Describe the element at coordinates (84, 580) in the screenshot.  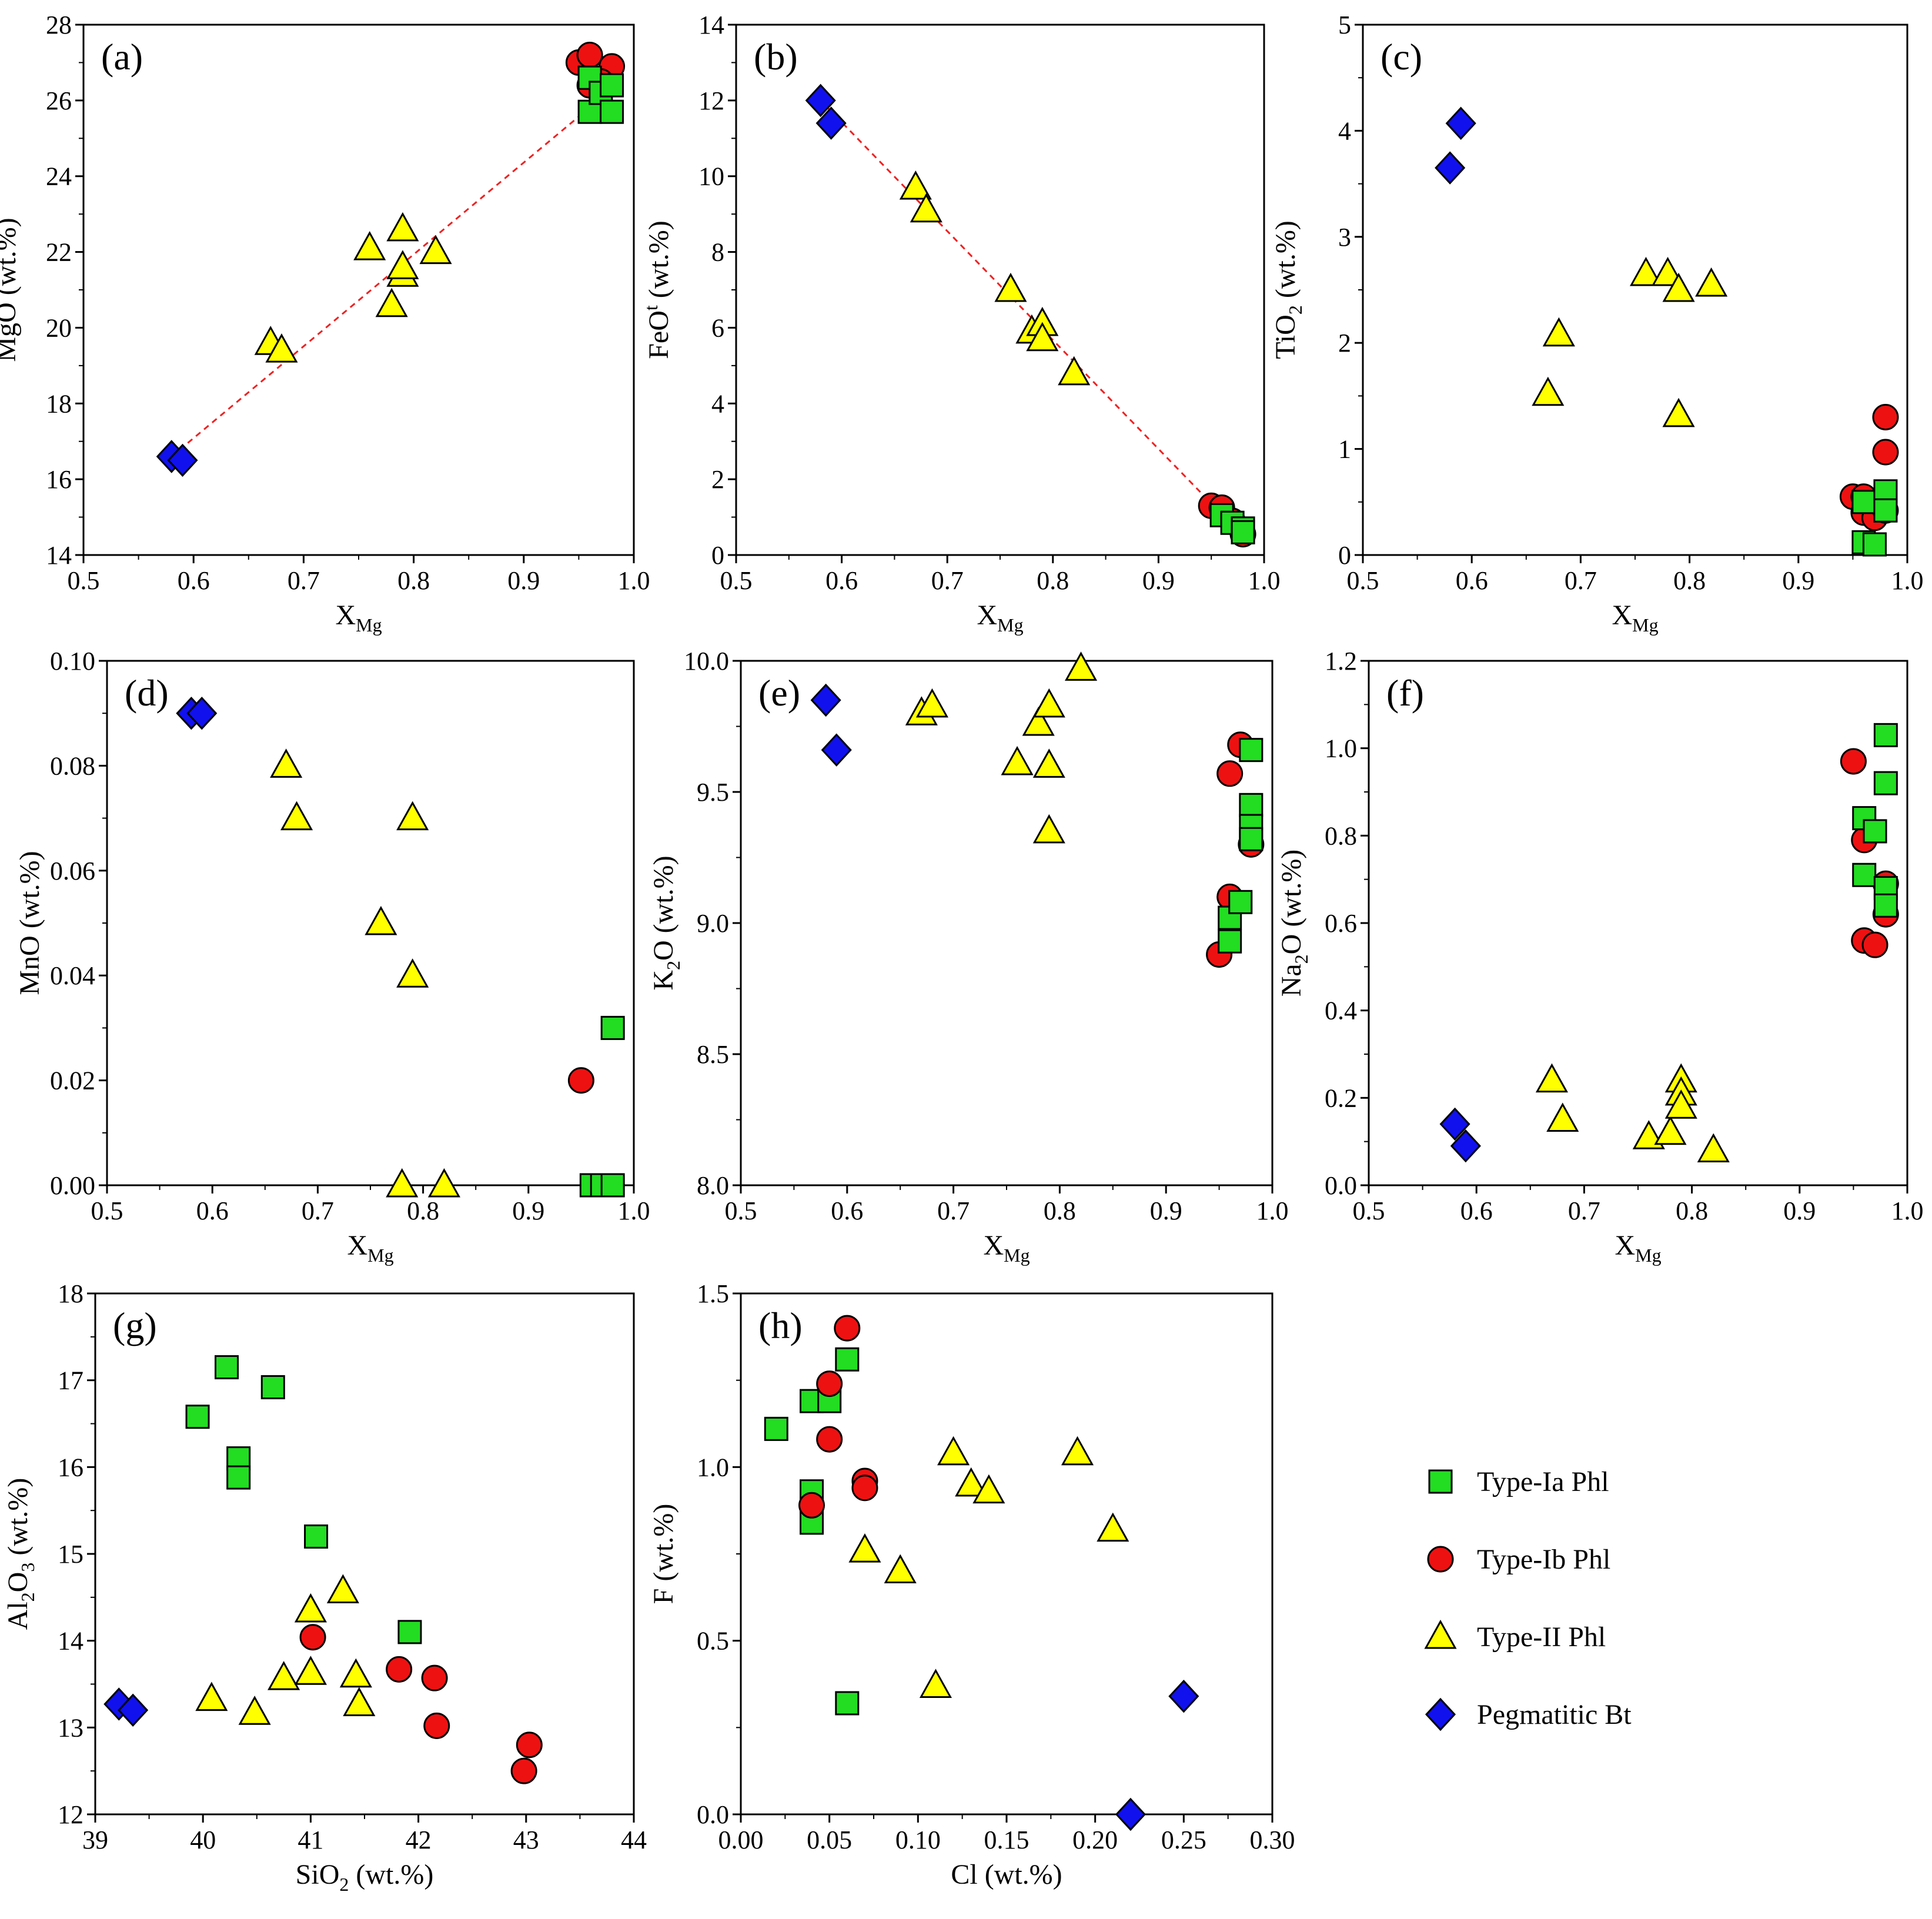
I see `panel-a-xtick-label: 0.5` at that location.